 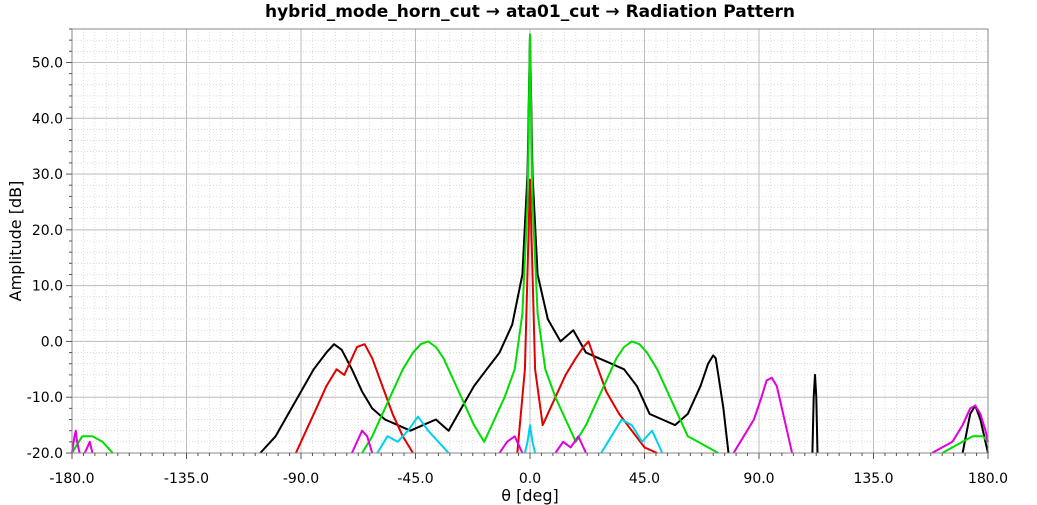 I want to click on y-tick-label: 50.0, so click(x=47, y=63).